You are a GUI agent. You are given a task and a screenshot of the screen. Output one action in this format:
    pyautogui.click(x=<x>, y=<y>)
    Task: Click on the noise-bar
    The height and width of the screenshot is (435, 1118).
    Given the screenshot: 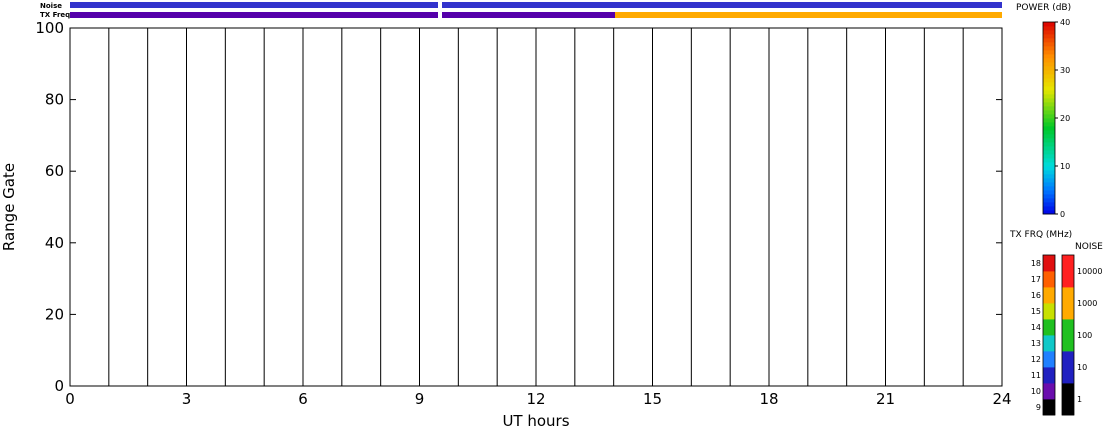 What is the action you would take?
    pyautogui.click(x=536, y=5)
    